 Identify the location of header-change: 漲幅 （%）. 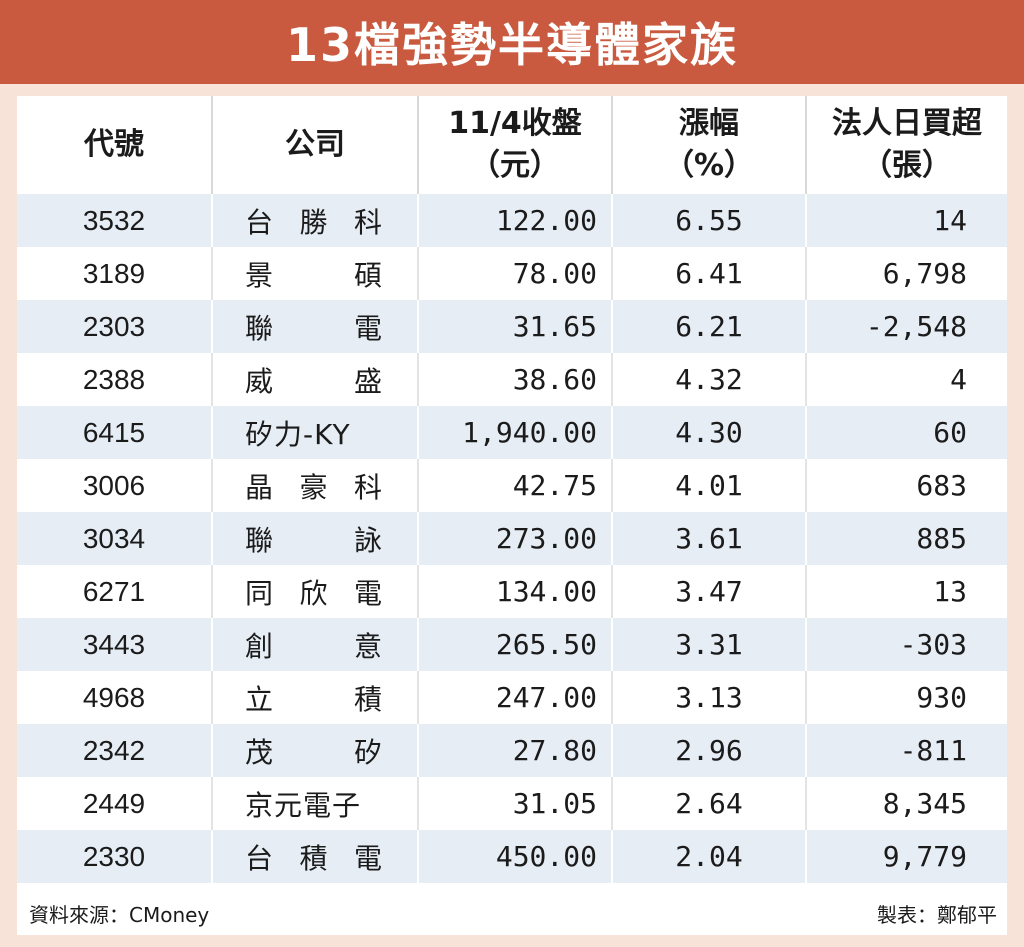
(708, 145).